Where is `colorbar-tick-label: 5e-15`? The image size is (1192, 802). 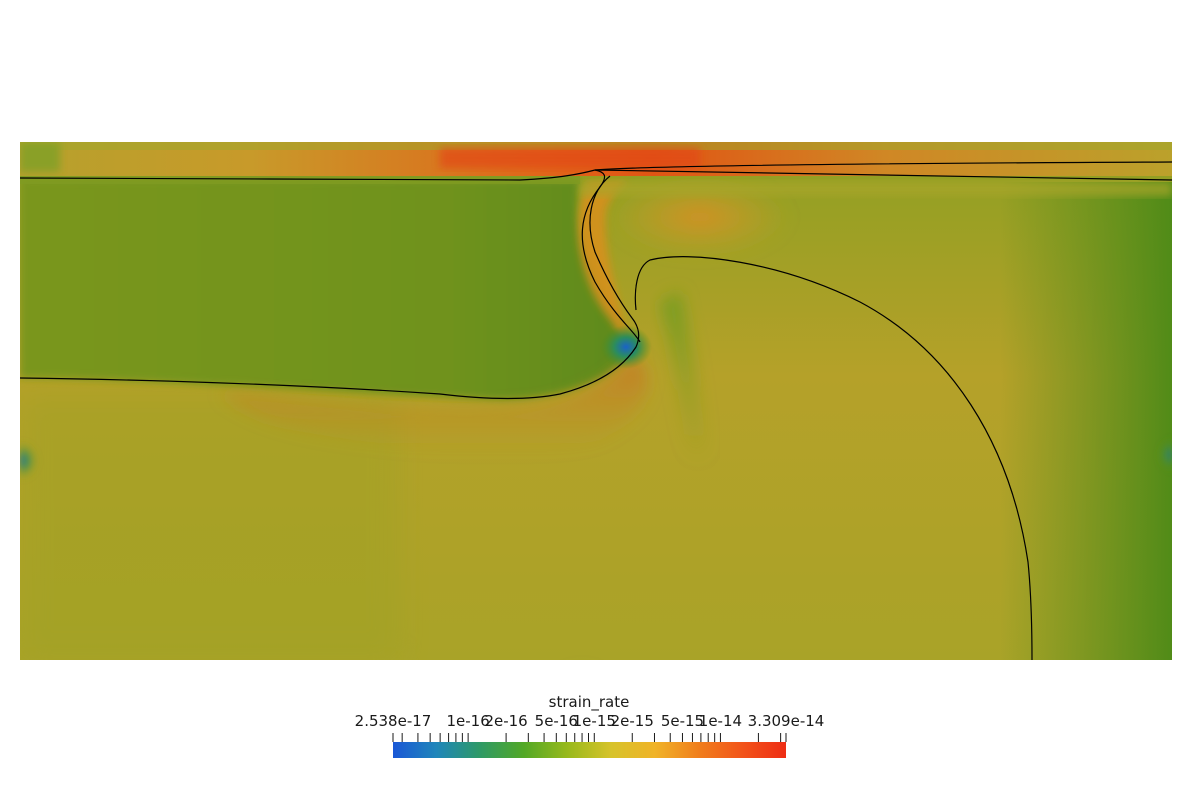 colorbar-tick-label: 5e-15 is located at coordinates (682, 721).